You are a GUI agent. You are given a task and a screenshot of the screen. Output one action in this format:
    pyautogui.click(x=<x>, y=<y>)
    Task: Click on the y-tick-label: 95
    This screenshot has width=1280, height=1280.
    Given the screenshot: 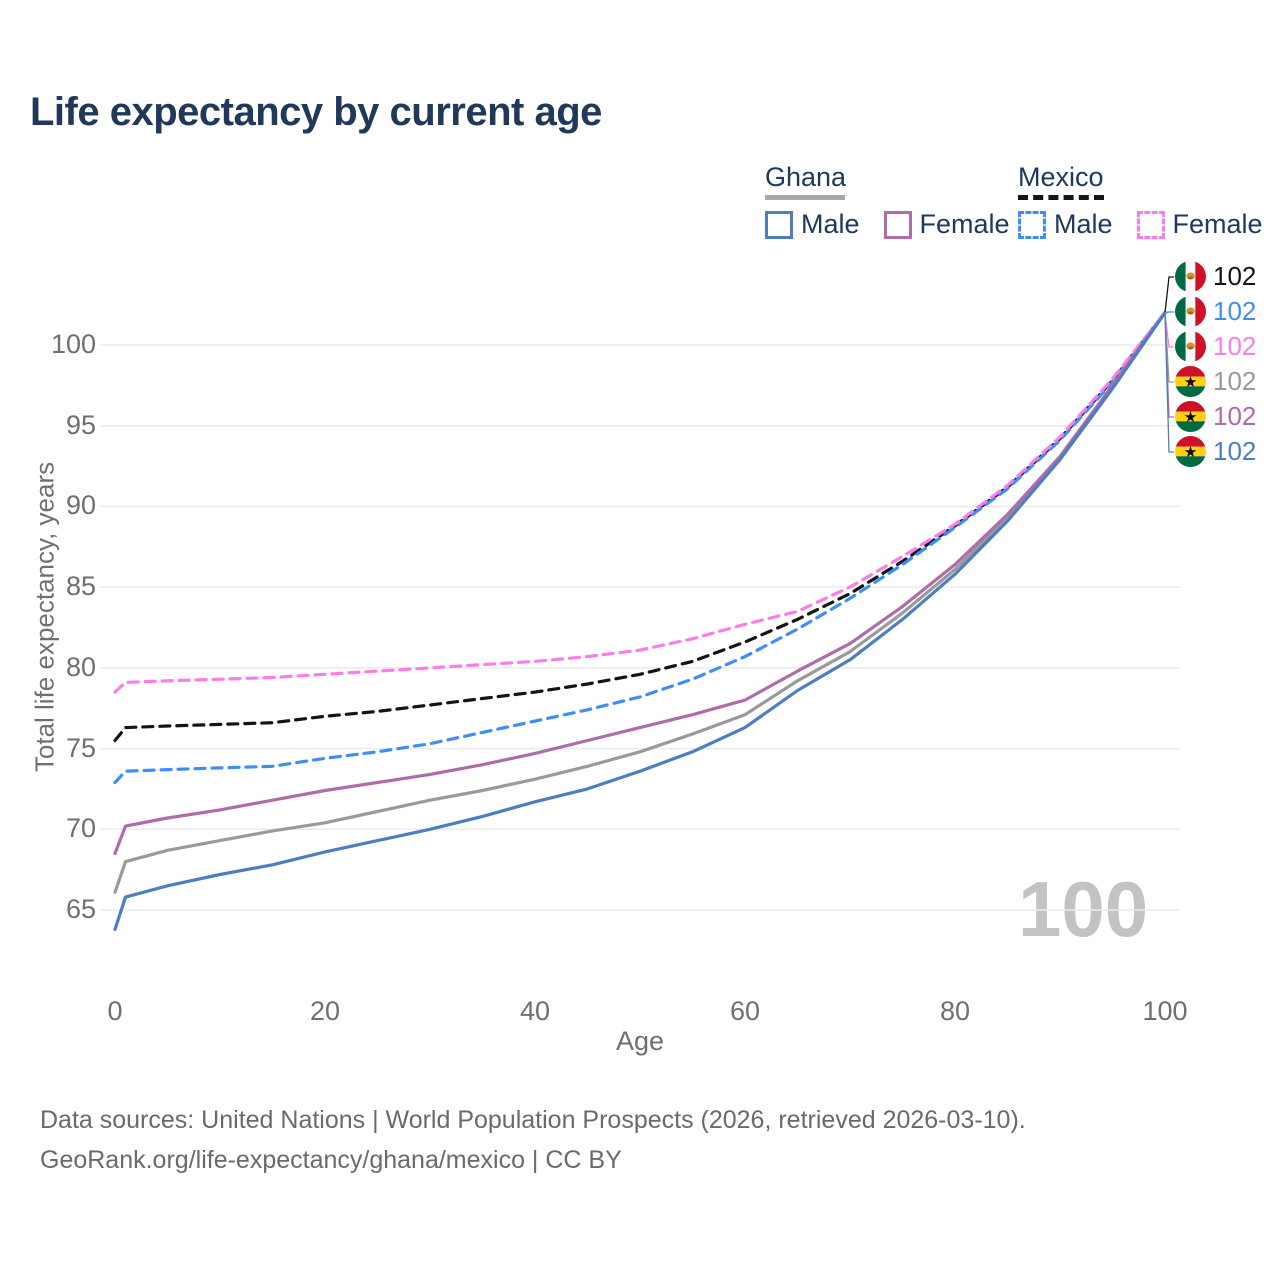 What is the action you would take?
    pyautogui.click(x=80, y=424)
    